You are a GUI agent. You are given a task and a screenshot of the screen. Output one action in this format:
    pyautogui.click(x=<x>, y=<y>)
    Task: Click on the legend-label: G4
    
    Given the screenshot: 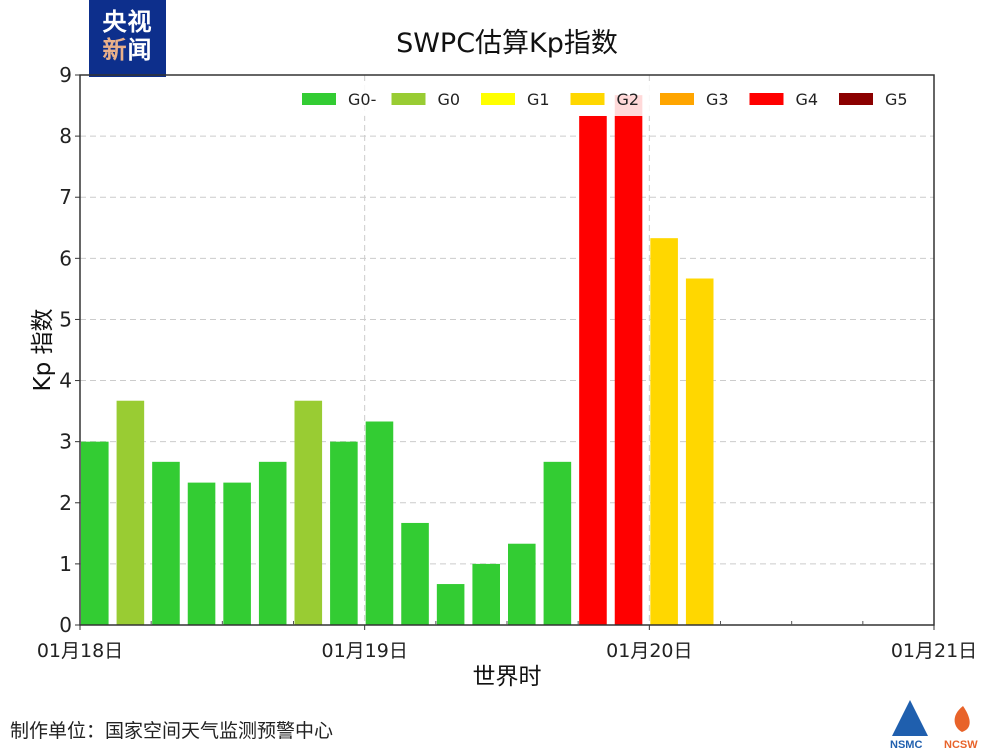 What is the action you would take?
    pyautogui.click(x=807, y=99)
    